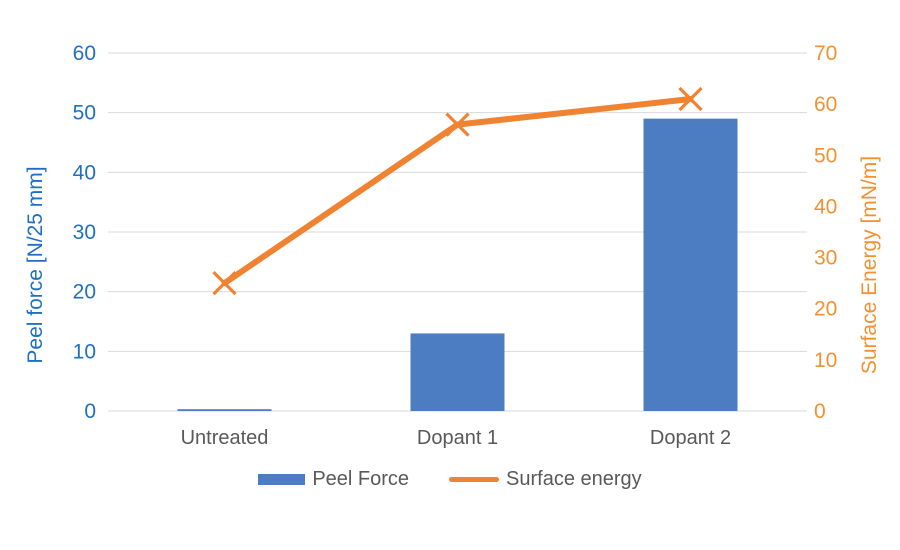 Image resolution: width=900 pixels, height=550 pixels. I want to click on category-label: Untreated, so click(225, 438).